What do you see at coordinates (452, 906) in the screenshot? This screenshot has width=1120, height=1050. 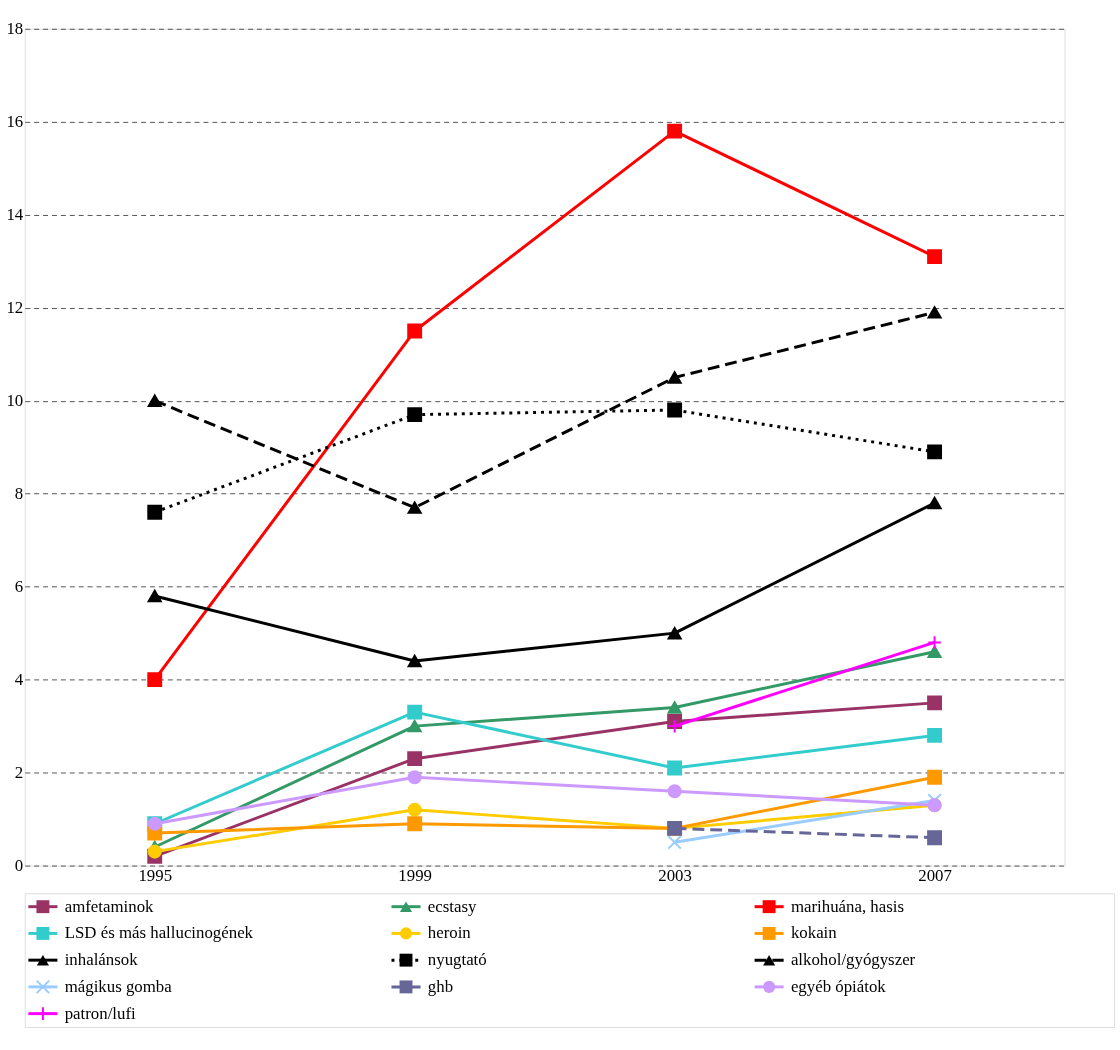 I see `legend-label: ecstasy` at bounding box center [452, 906].